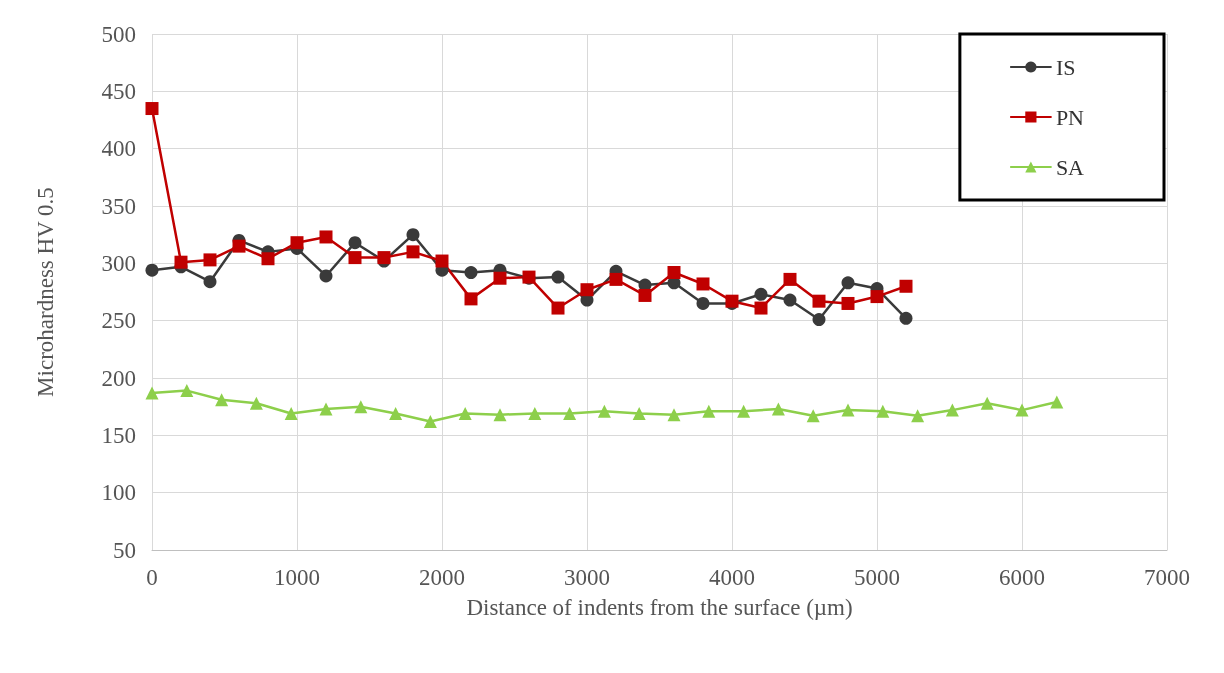  I want to click on x-tick-label: 6000, so click(1022, 577).